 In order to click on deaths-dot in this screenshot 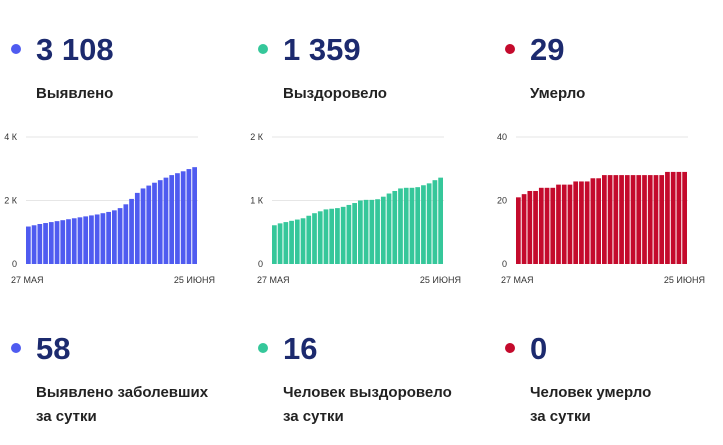, I will do `click(510, 49)`.